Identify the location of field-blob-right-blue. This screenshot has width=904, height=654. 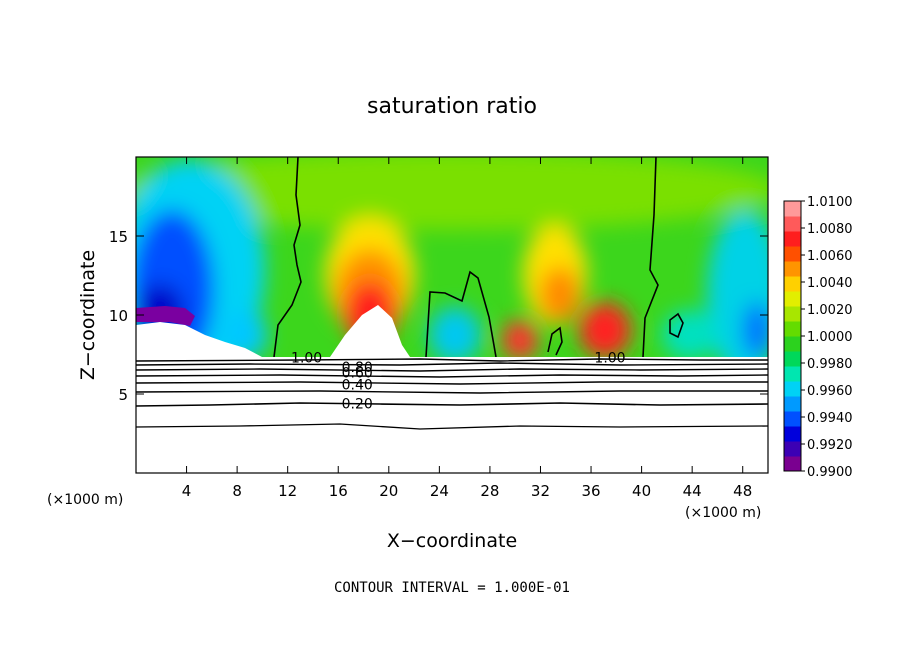
(755, 329).